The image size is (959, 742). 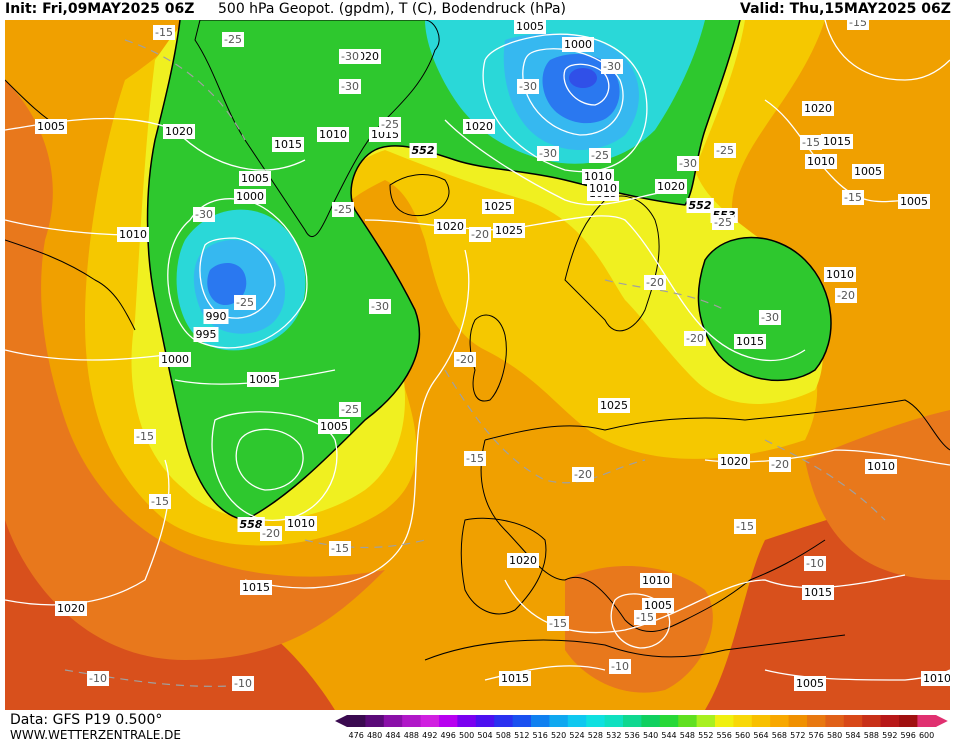 What do you see at coordinates (926, 735) in the screenshot?
I see `legend-tick-label: 600` at bounding box center [926, 735].